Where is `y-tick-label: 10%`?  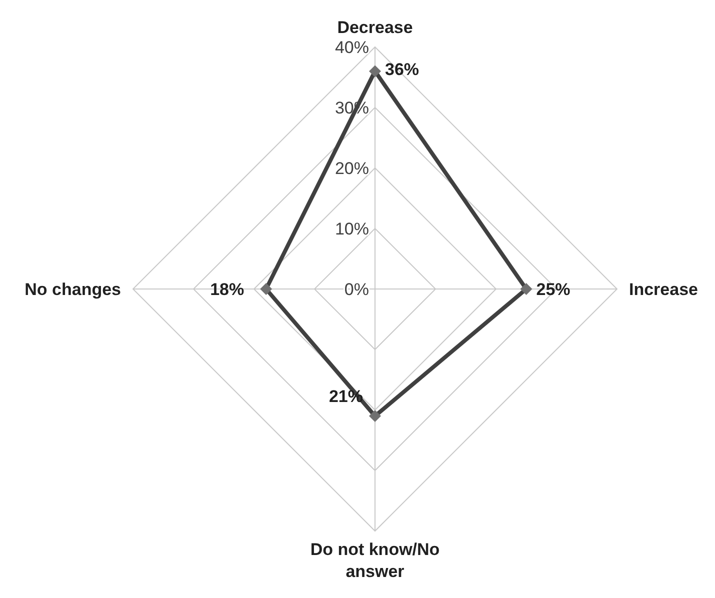 y-tick-label: 10% is located at coordinates (351, 228).